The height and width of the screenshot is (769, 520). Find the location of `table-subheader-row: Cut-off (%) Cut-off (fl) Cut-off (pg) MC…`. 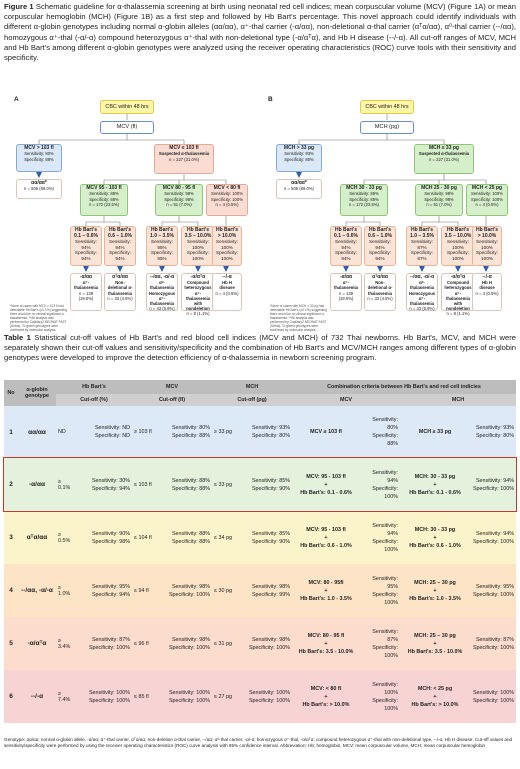

table-subheader-row: Cut-off (%) Cut-off (fl) Cut-off (pg) MC… is located at coordinates (260, 400).